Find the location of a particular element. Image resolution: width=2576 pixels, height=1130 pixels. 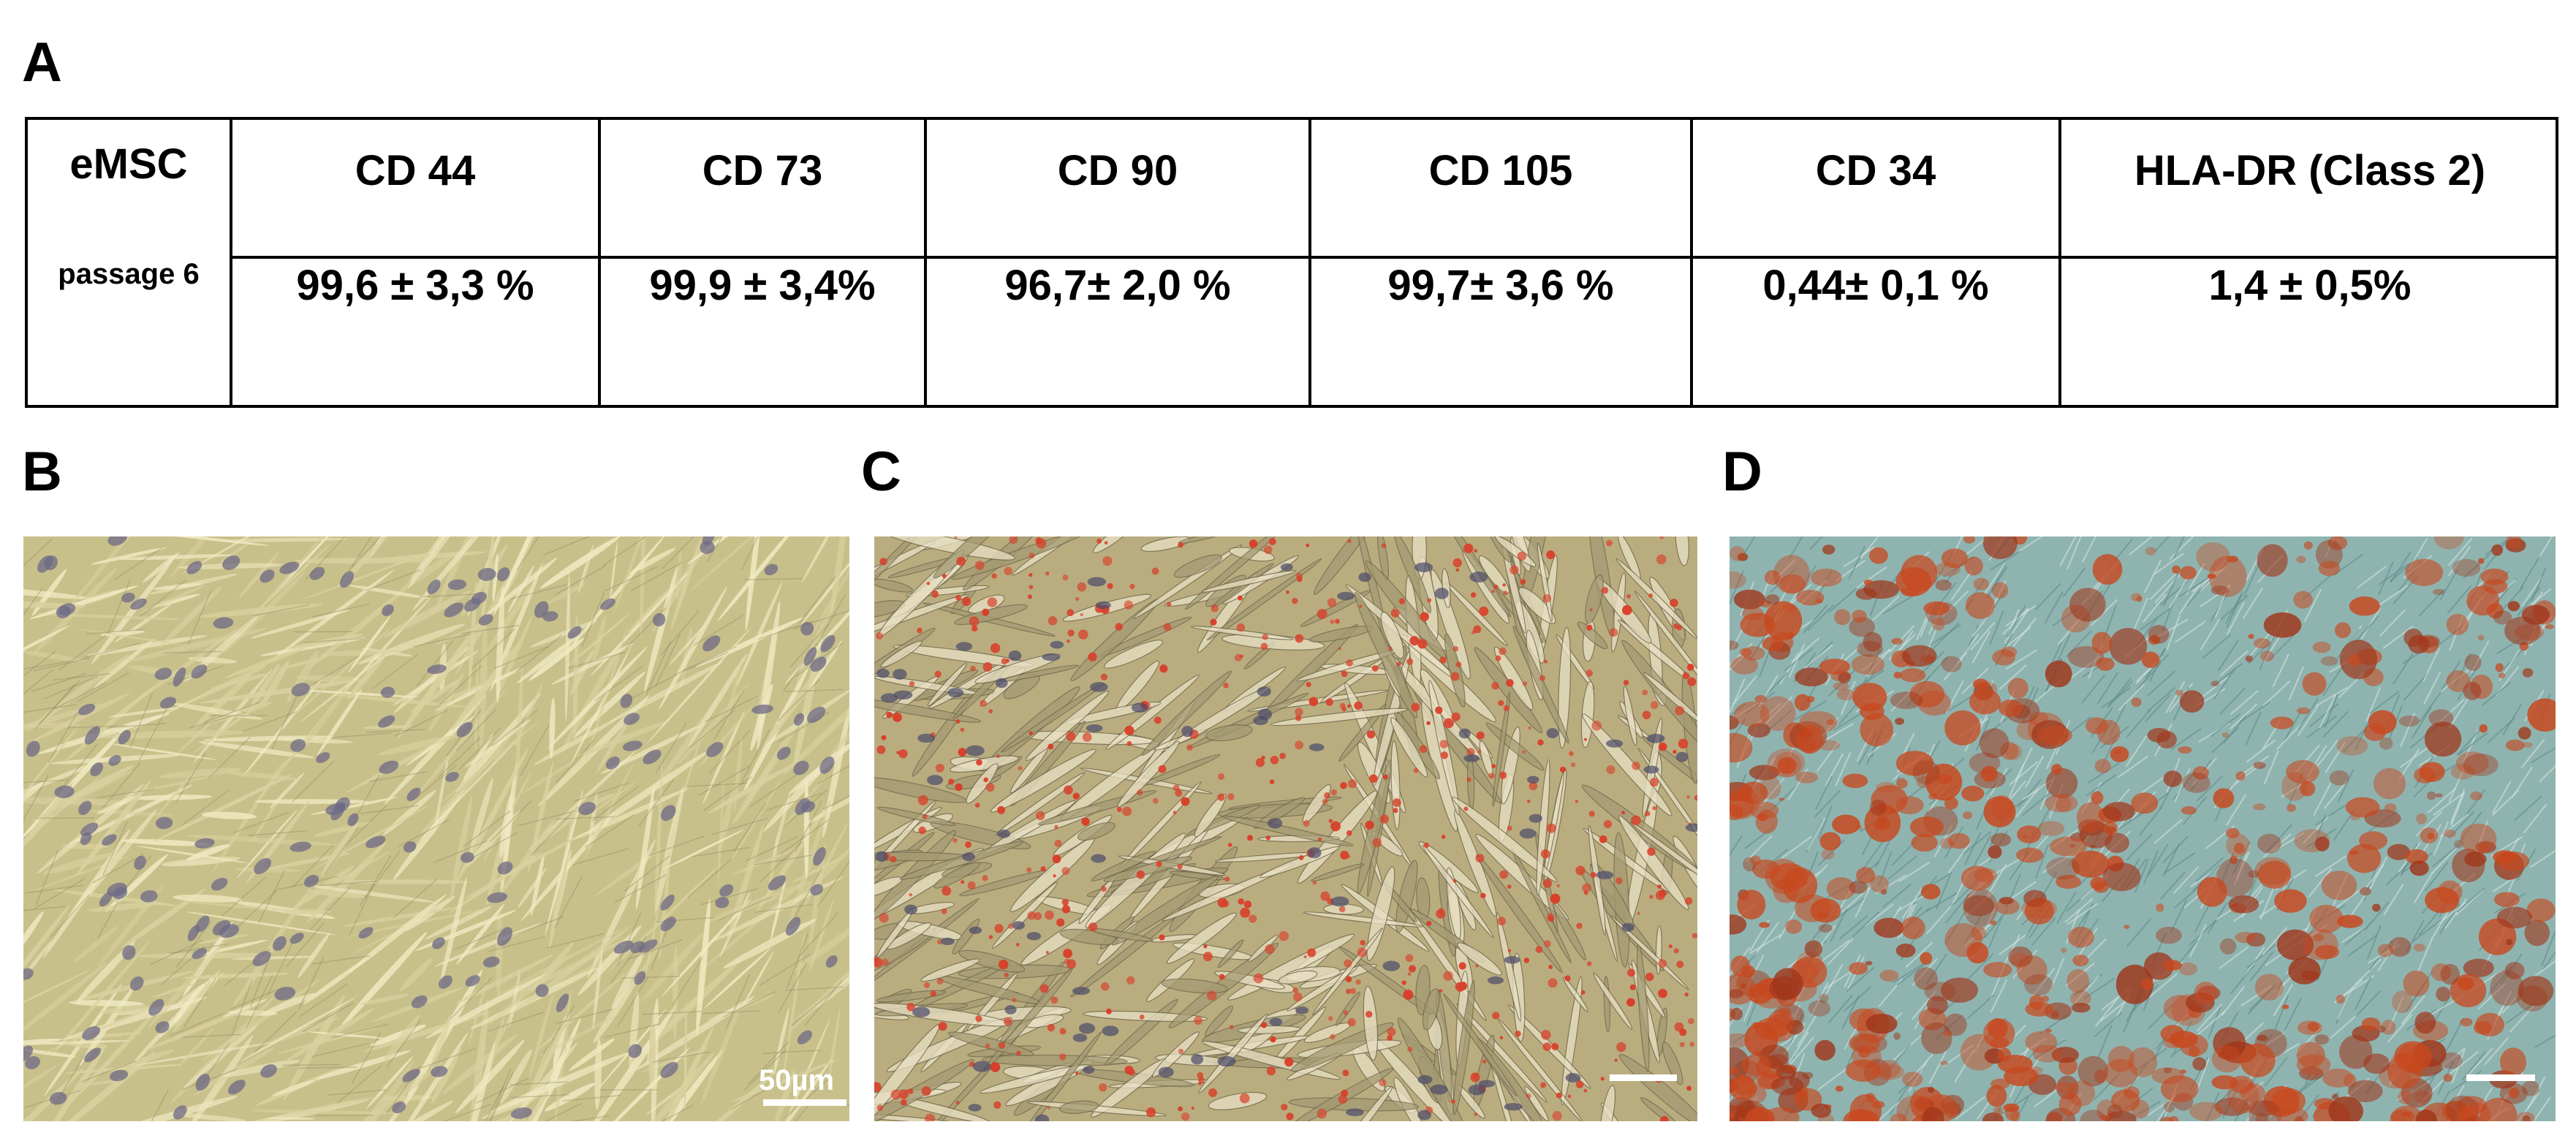

panel-label-b: B is located at coordinates (42, 472).